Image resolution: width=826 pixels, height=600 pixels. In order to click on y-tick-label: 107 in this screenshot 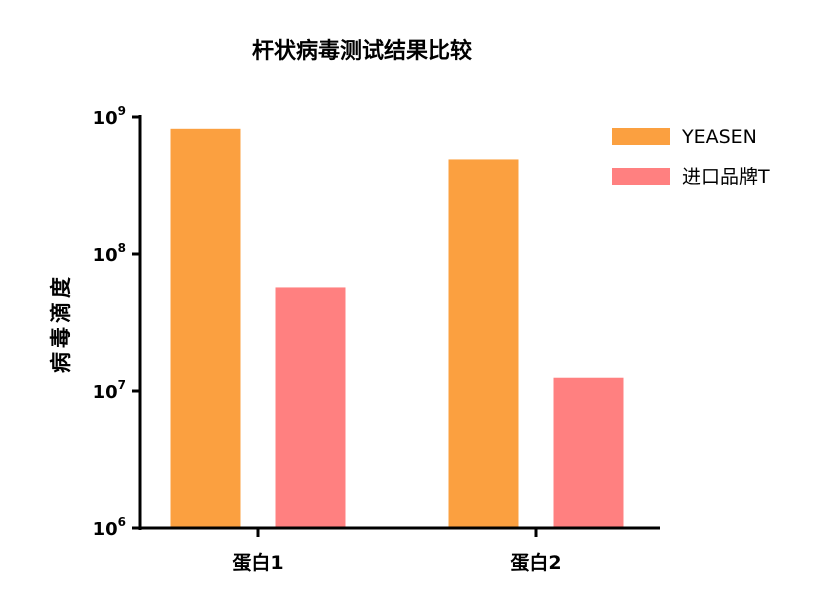, I will do `click(109, 390)`.